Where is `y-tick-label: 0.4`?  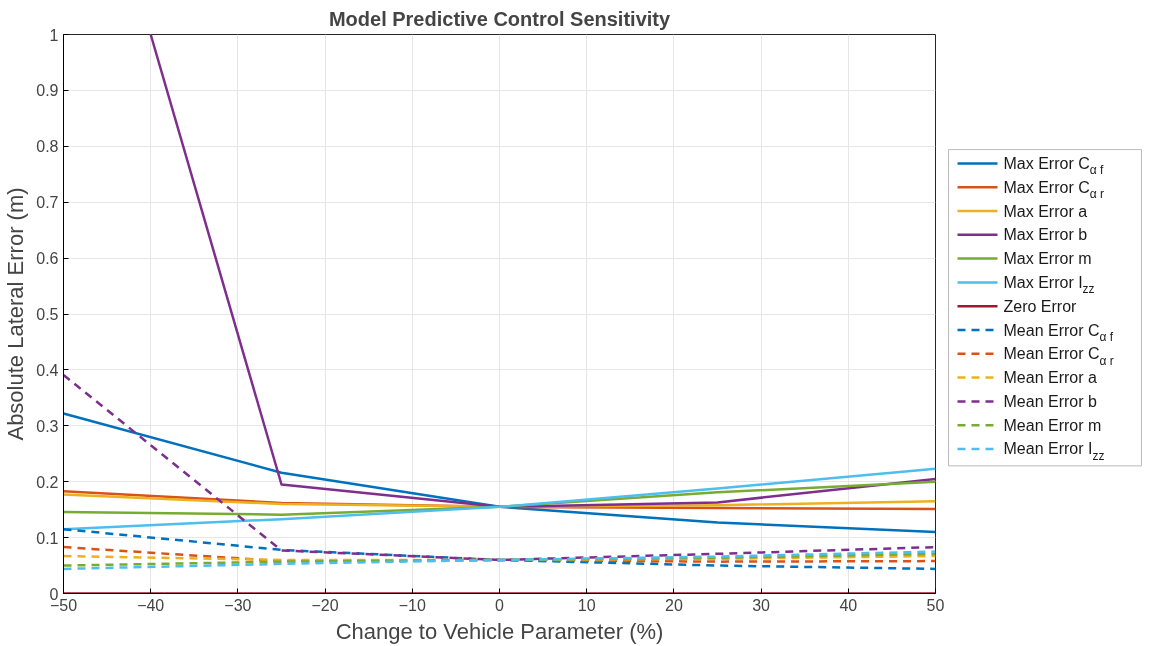 y-tick-label: 0.4 is located at coordinates (47, 370).